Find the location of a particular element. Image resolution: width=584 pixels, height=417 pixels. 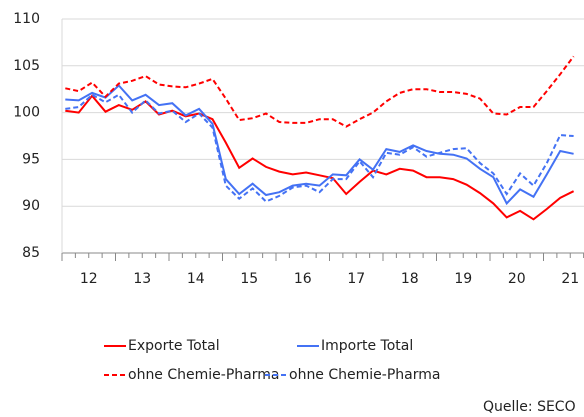

y-tick-label: 85 is located at coordinates (31, 253).